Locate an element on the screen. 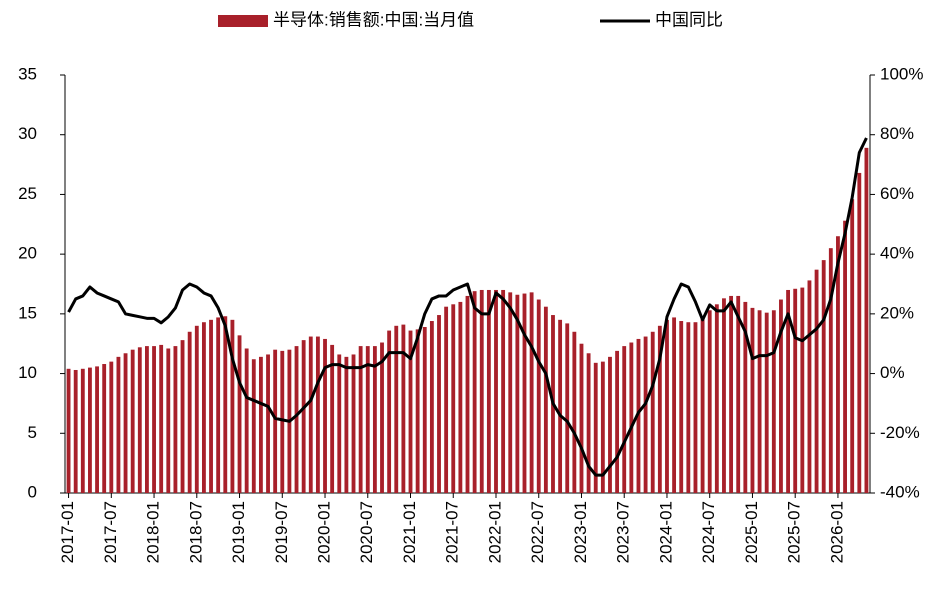 The image size is (952, 593). legend-label: 中国同比 is located at coordinates (689, 19).